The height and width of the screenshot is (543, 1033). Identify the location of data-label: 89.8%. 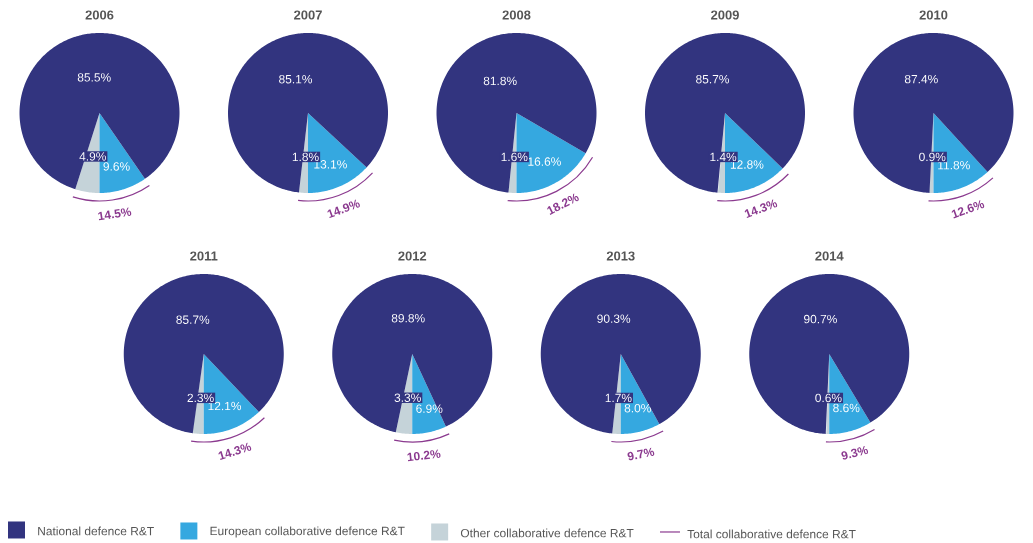
(408, 318).